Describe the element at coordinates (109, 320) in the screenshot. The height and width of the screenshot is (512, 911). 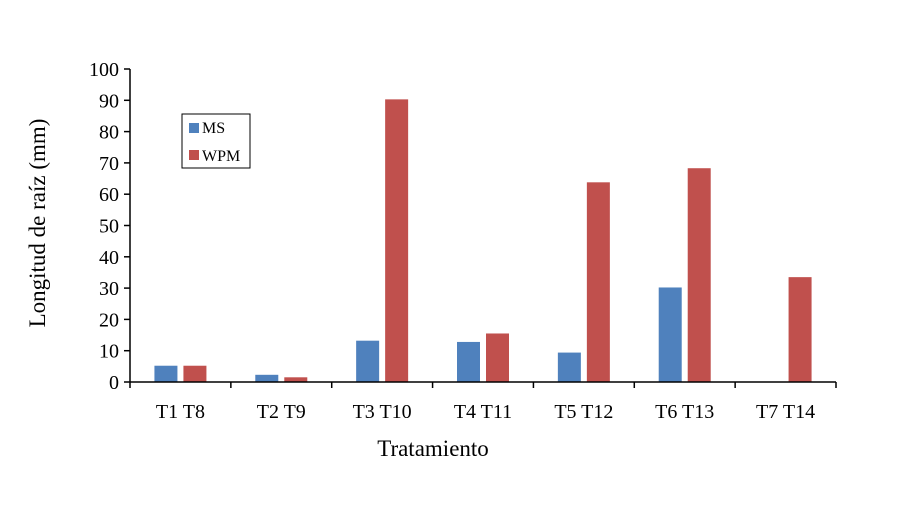
I see `y-tick-label-20: 20` at that location.